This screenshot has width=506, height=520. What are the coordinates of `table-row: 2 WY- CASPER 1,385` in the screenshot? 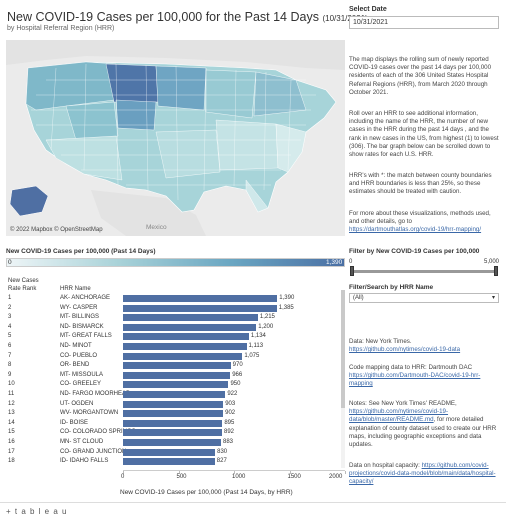 It's located at (175, 308).